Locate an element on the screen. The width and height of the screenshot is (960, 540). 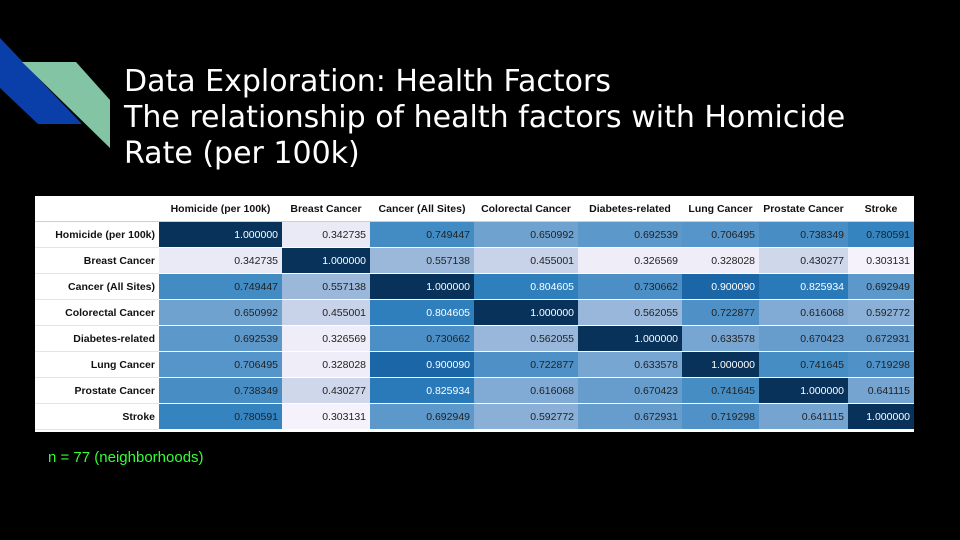
column-header: Cancer (All Sites) is located at coordinates (422, 209).